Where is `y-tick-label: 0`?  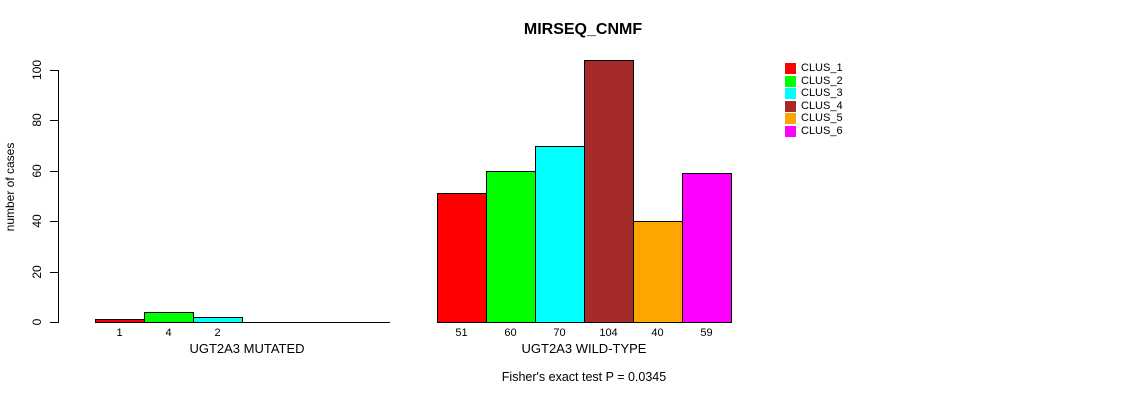
y-tick-label: 0 is located at coordinates (37, 322).